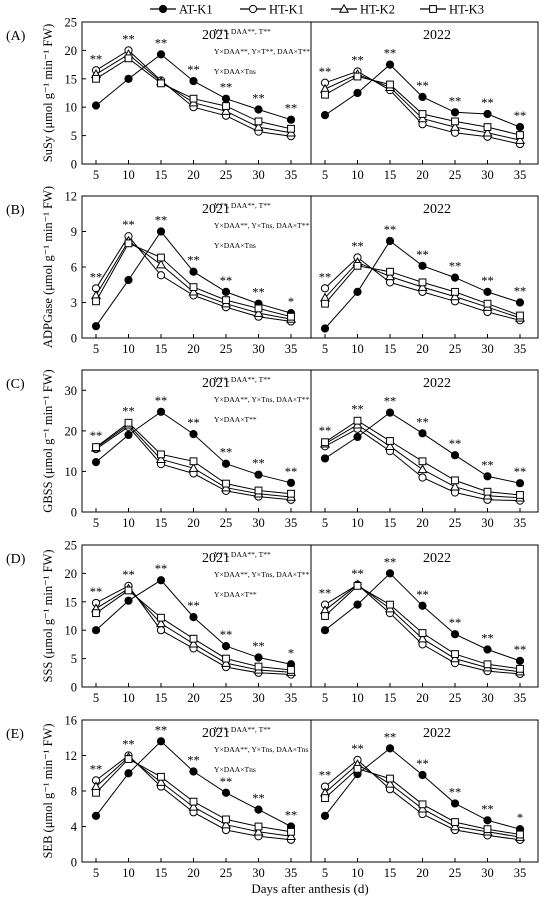 The image size is (550, 904). Describe the element at coordinates (310, 616) in the screenshot. I see `plot-frame` at that location.